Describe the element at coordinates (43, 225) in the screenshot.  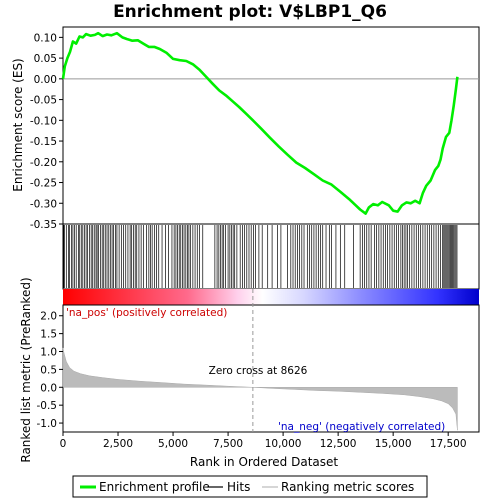
I see `es-y-tick-label: -0.35` at that location.